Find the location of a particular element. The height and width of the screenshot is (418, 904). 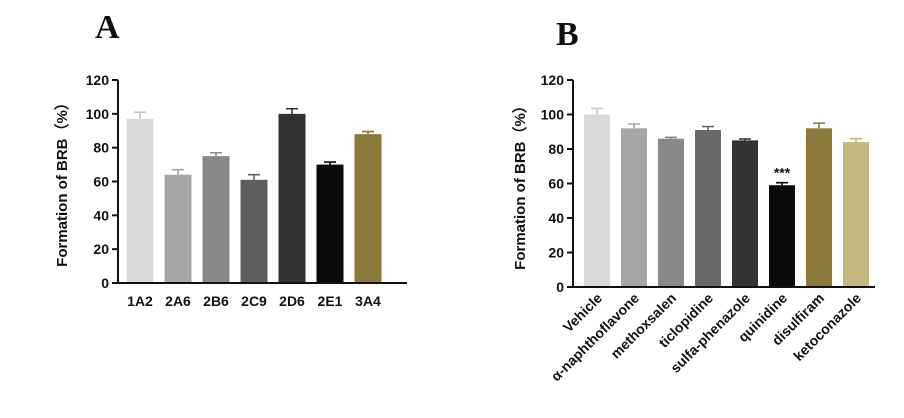

bar-ketoconazole is located at coordinates (856, 214).